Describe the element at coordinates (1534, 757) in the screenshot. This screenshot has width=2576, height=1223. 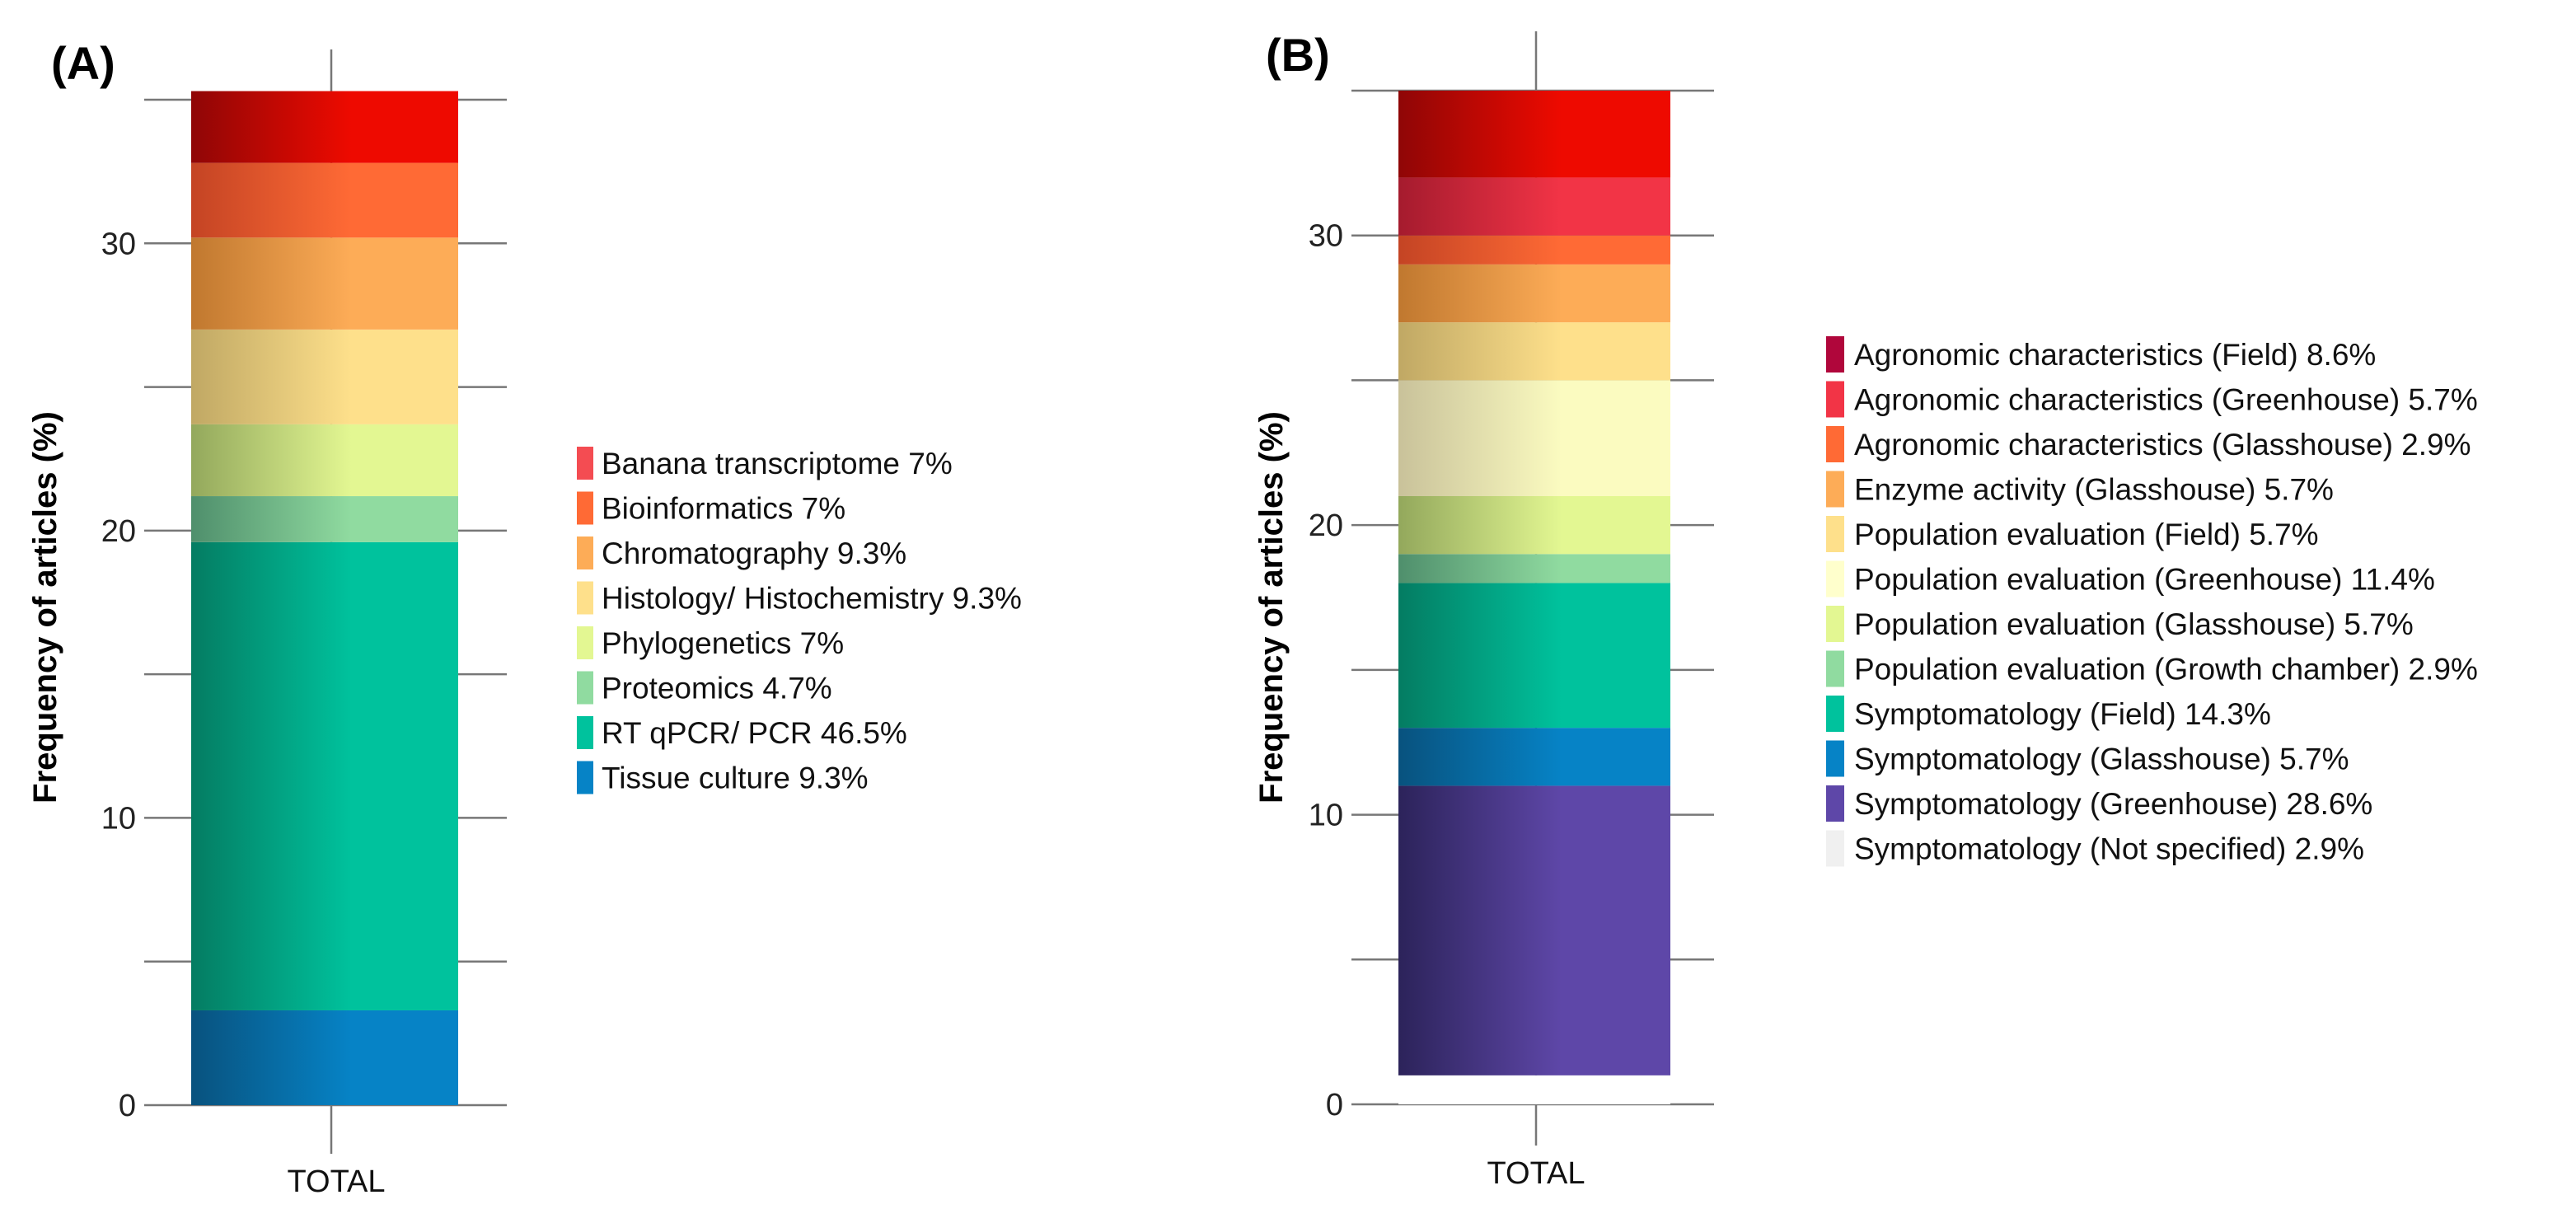
I see `panel-b-bar-segment-symptomatology-glasshouse` at that location.